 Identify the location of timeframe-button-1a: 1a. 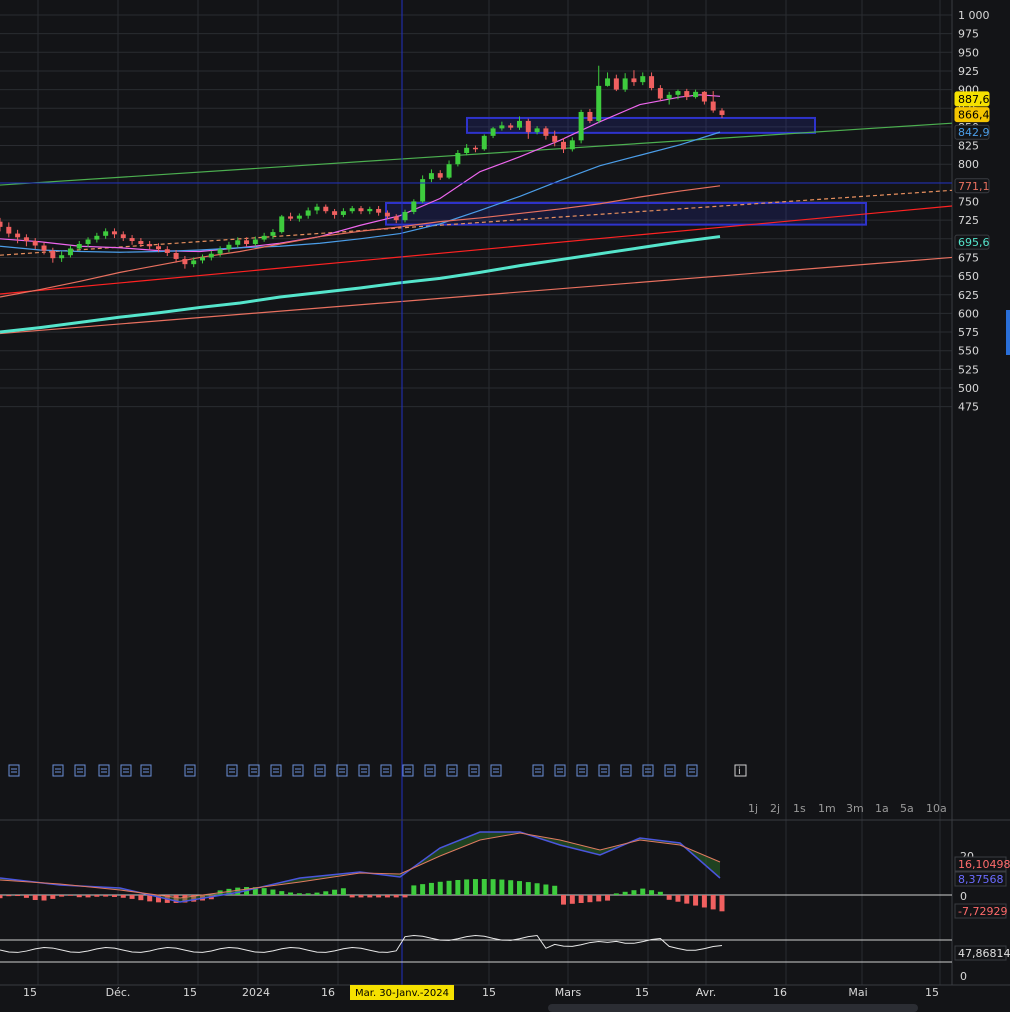
(882, 808).